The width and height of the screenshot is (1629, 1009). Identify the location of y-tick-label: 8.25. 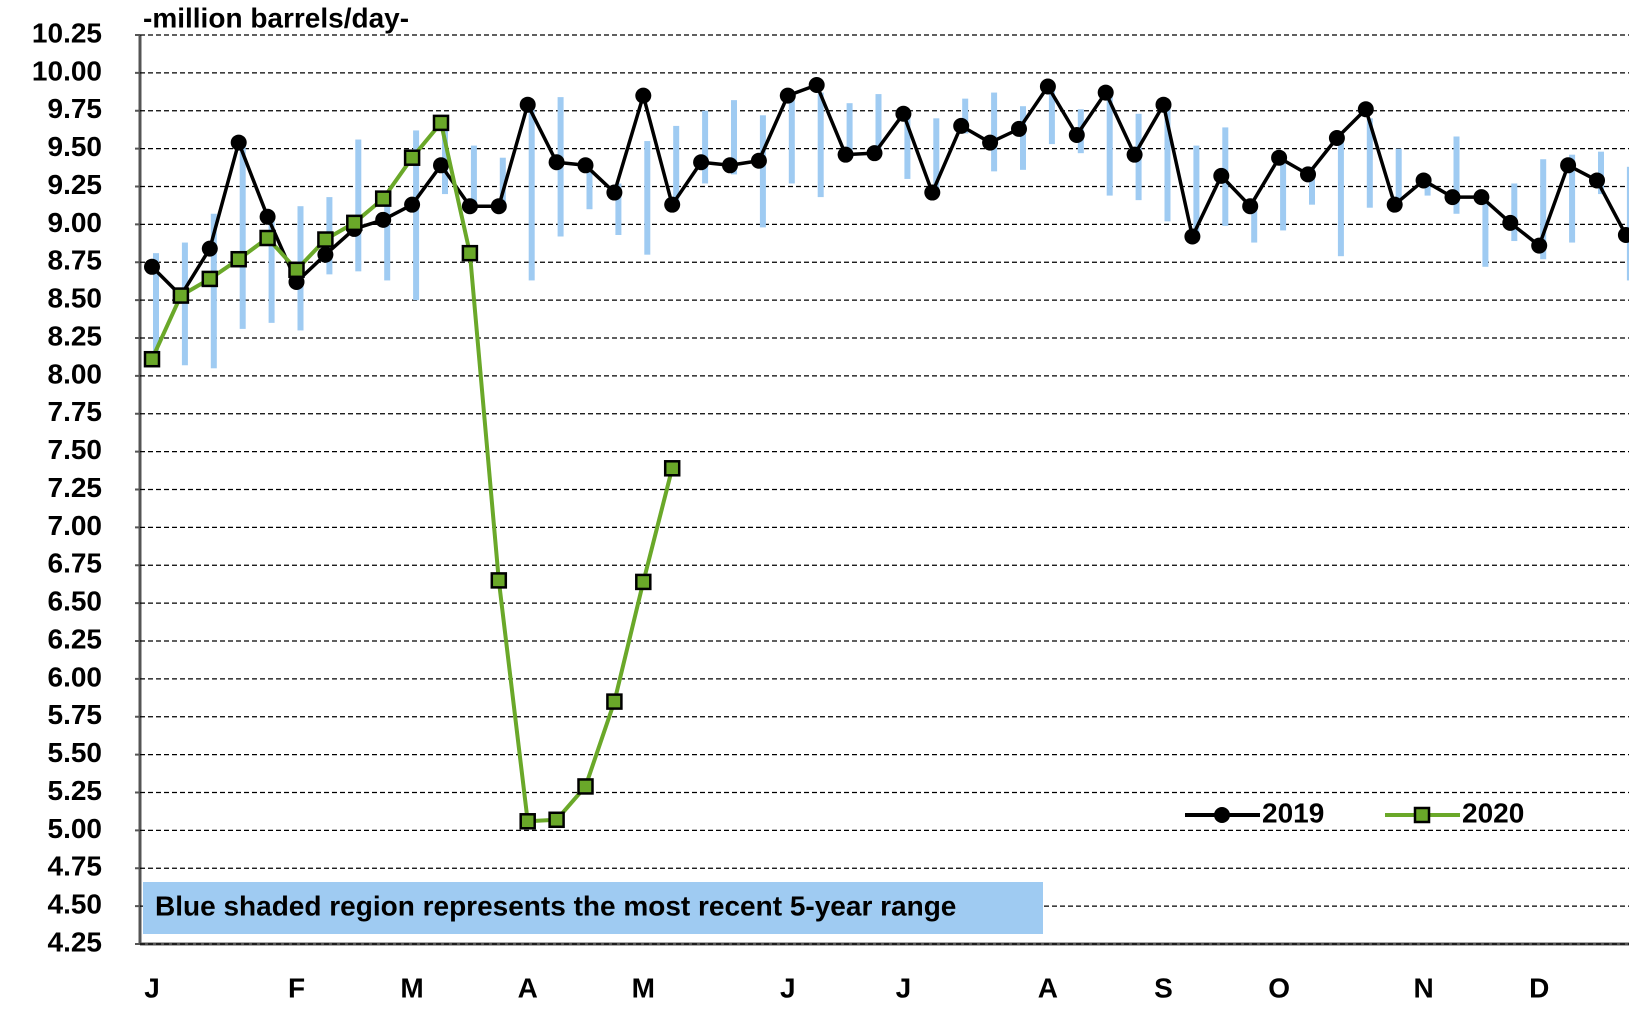
(75, 335).